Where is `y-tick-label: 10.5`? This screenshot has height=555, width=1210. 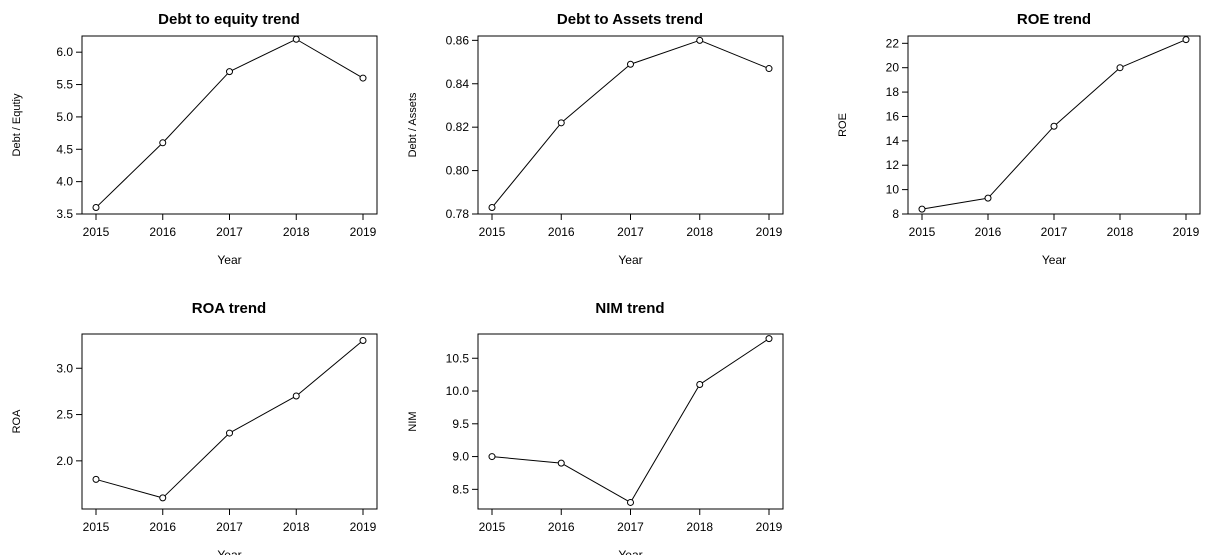 y-tick-label: 10.5 is located at coordinates (458, 358).